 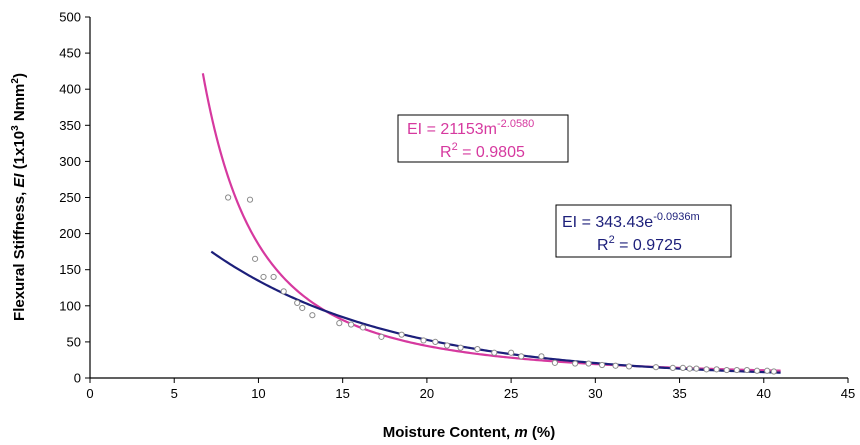 I want to click on x-tick-label: 10, so click(x=258, y=393).